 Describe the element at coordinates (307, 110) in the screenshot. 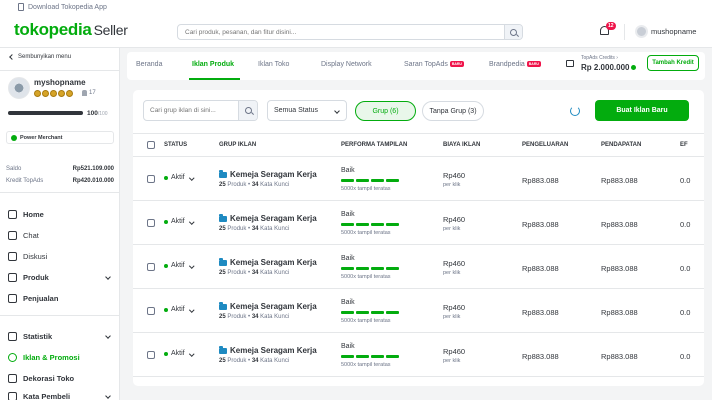

I see `status-filter-select: Semua Status` at that location.